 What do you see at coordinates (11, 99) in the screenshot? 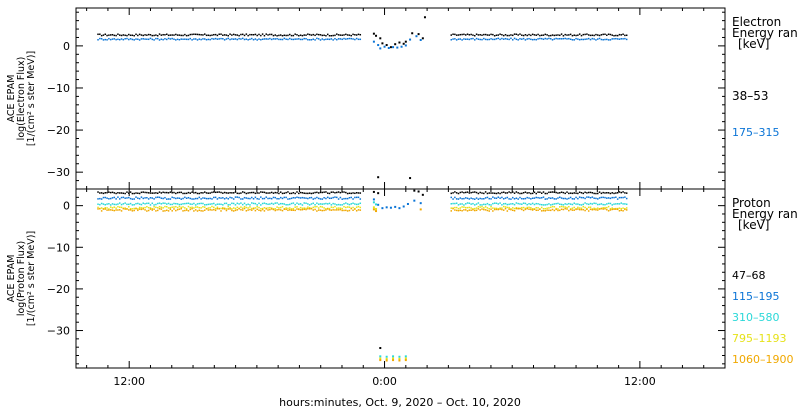
I see `y-axis-label-line: ACE EPAM` at bounding box center [11, 99].